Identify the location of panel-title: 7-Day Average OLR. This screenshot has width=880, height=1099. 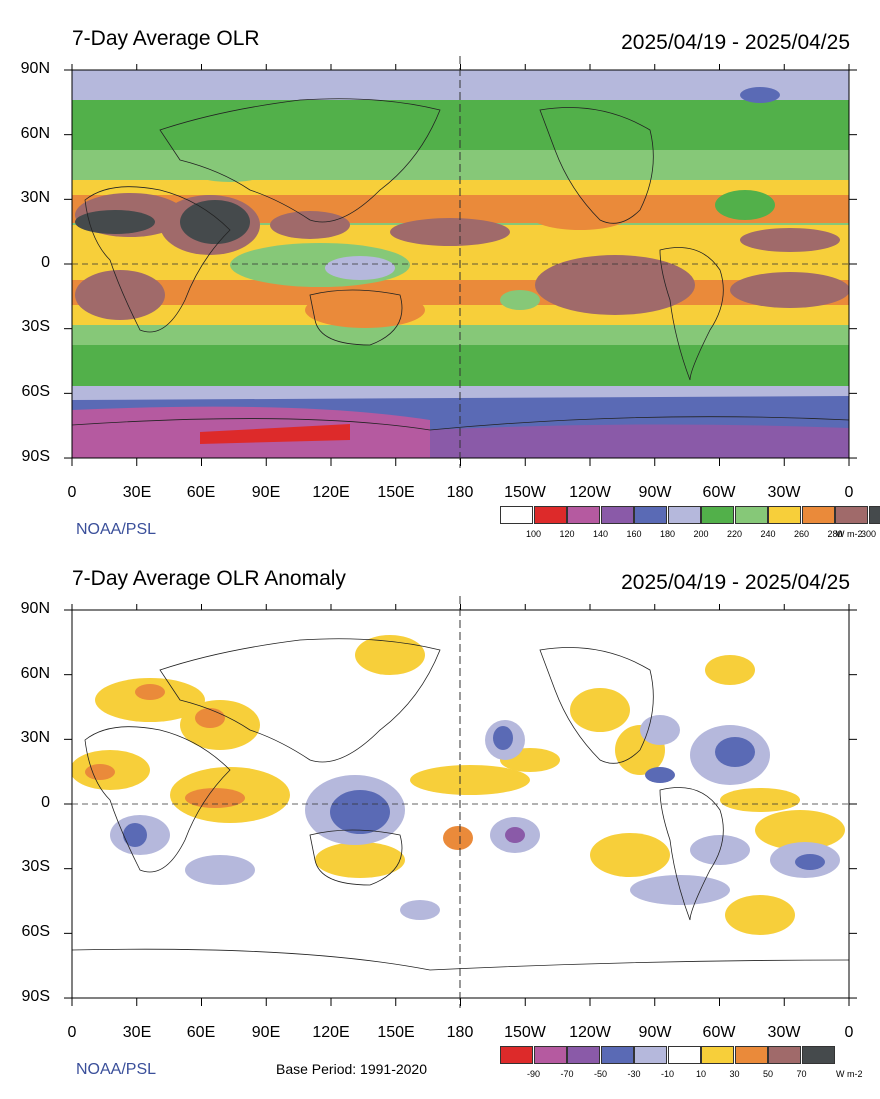
(166, 38).